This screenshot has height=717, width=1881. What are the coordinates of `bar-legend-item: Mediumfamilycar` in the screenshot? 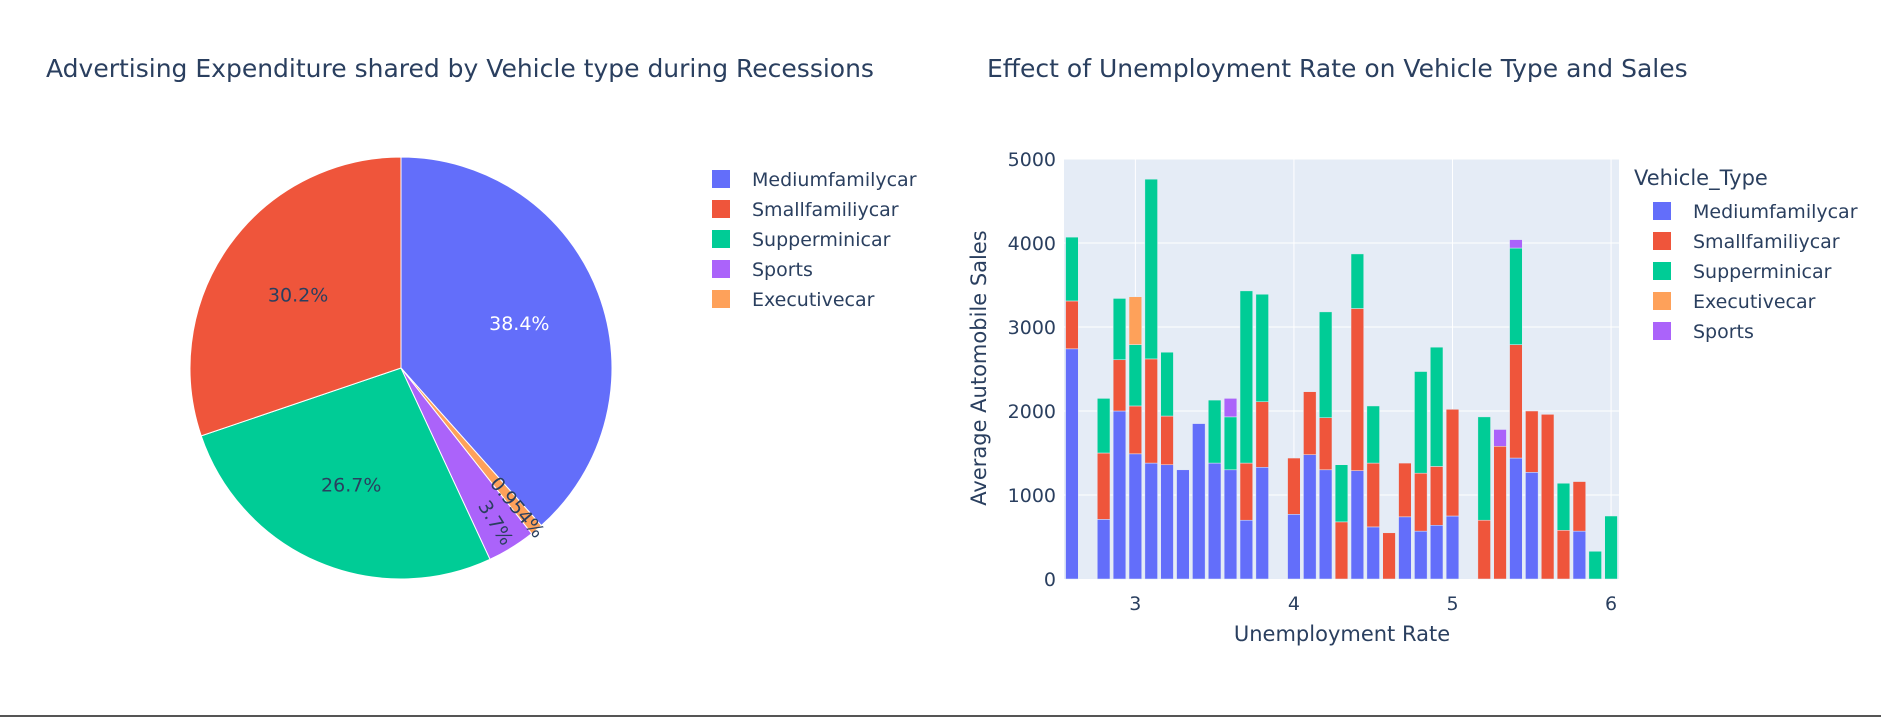 It's located at (1775, 212).